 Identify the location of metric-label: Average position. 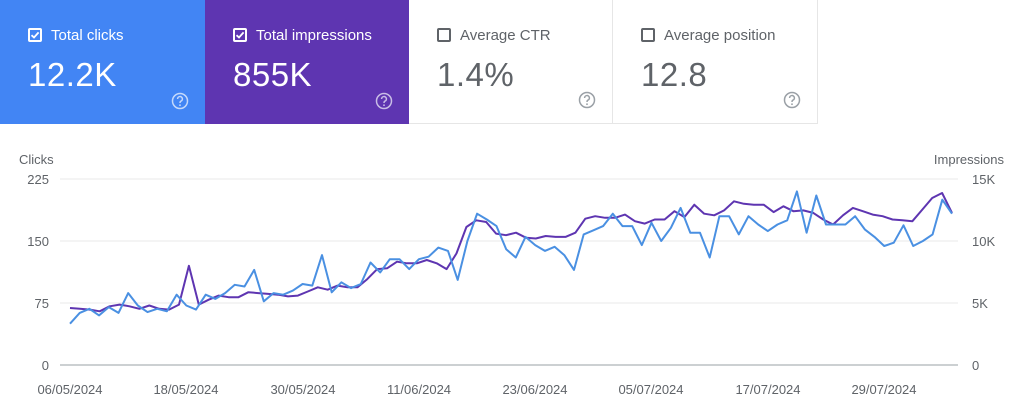
(720, 35).